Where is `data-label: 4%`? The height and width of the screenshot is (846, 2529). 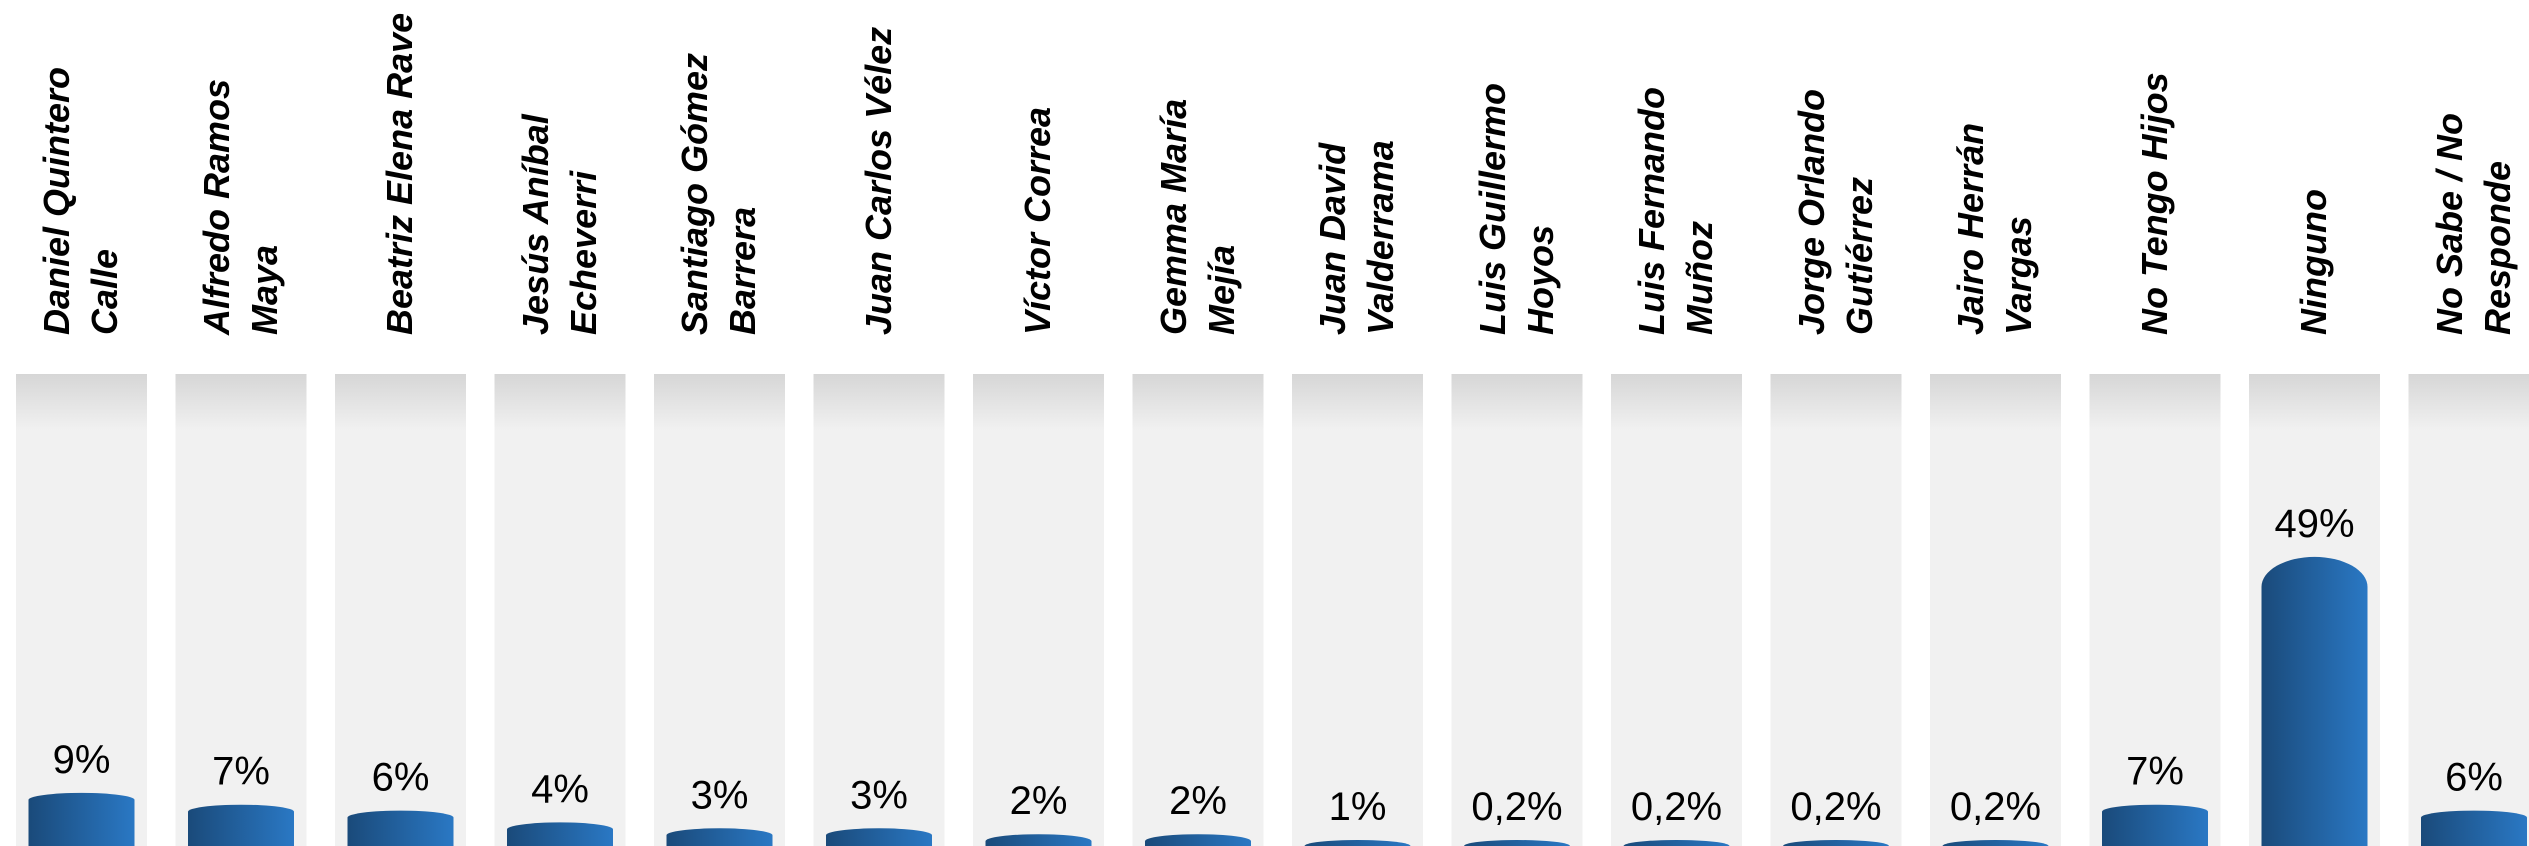 data-label: 4% is located at coordinates (560, 789).